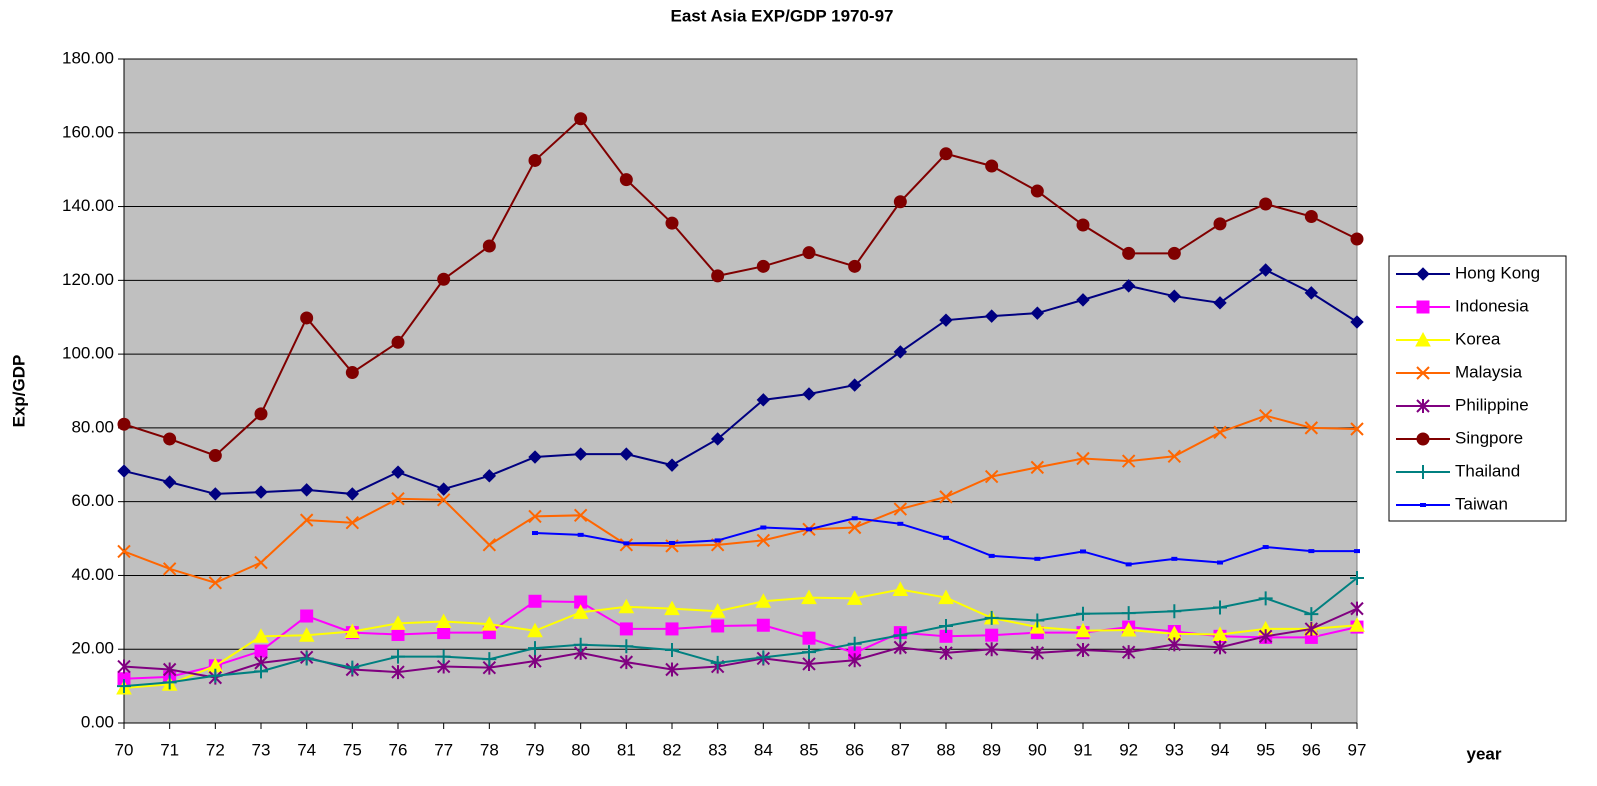 This screenshot has width=1597, height=786. What do you see at coordinates (535, 749) in the screenshot?
I see `x-tick-label: 79` at bounding box center [535, 749].